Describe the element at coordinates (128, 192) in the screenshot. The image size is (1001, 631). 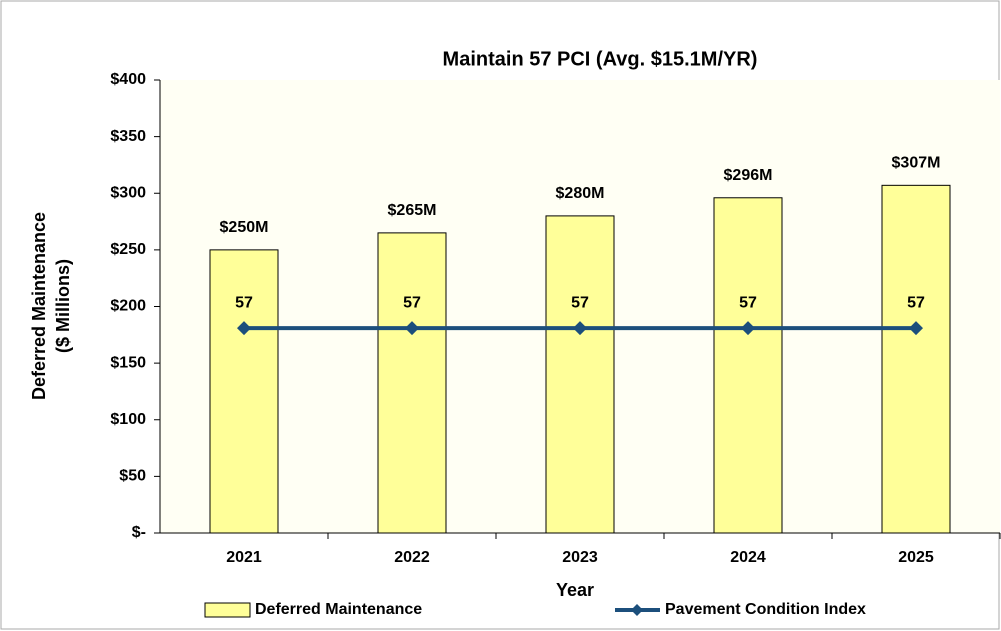
I see `y-tick-label: $300` at that location.